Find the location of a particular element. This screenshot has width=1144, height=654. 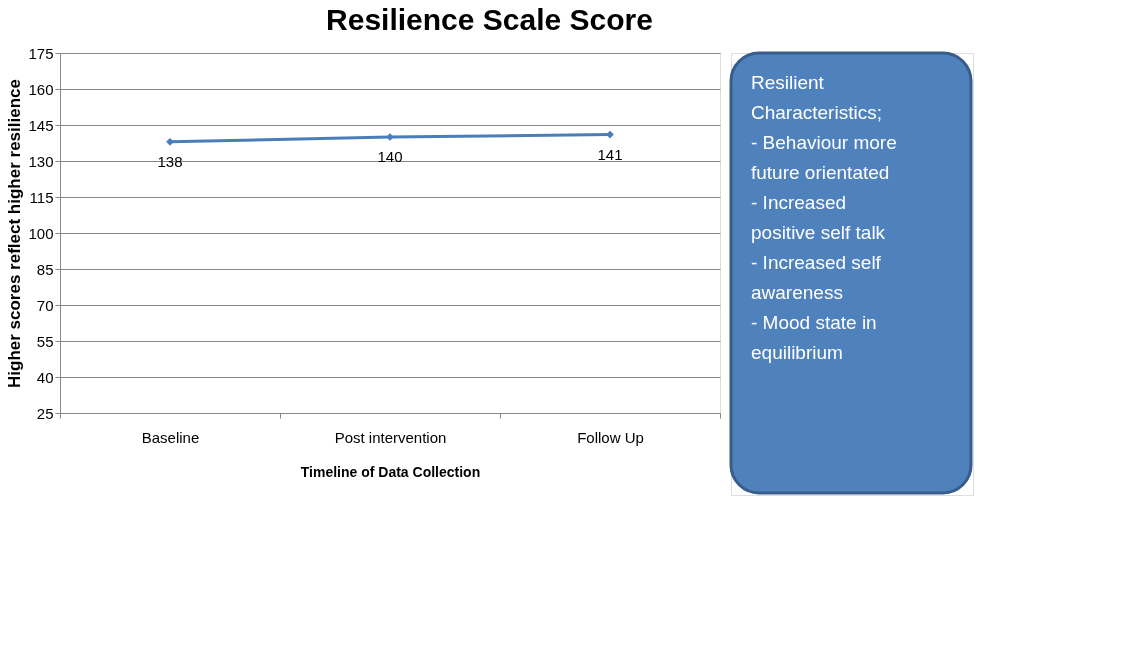

y-tick-label: 85 is located at coordinates (45, 269).